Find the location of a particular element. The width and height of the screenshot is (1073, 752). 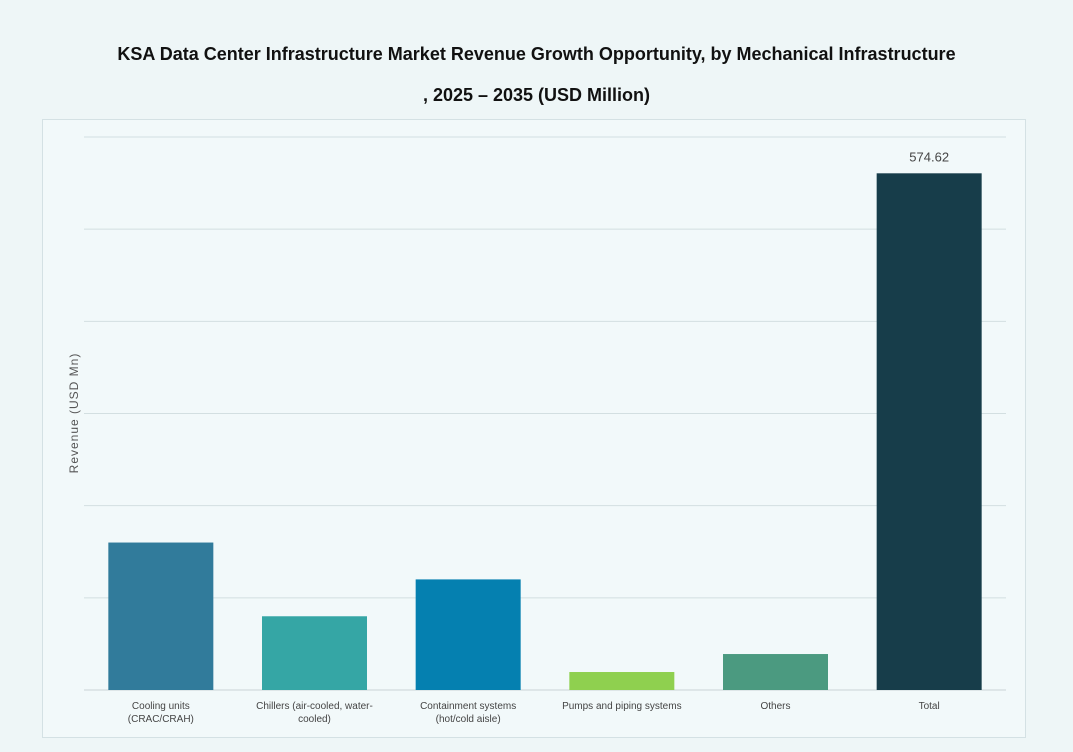

chart-title-line-2: , 2025 – 2035 (USD Million) is located at coordinates (536, 95).